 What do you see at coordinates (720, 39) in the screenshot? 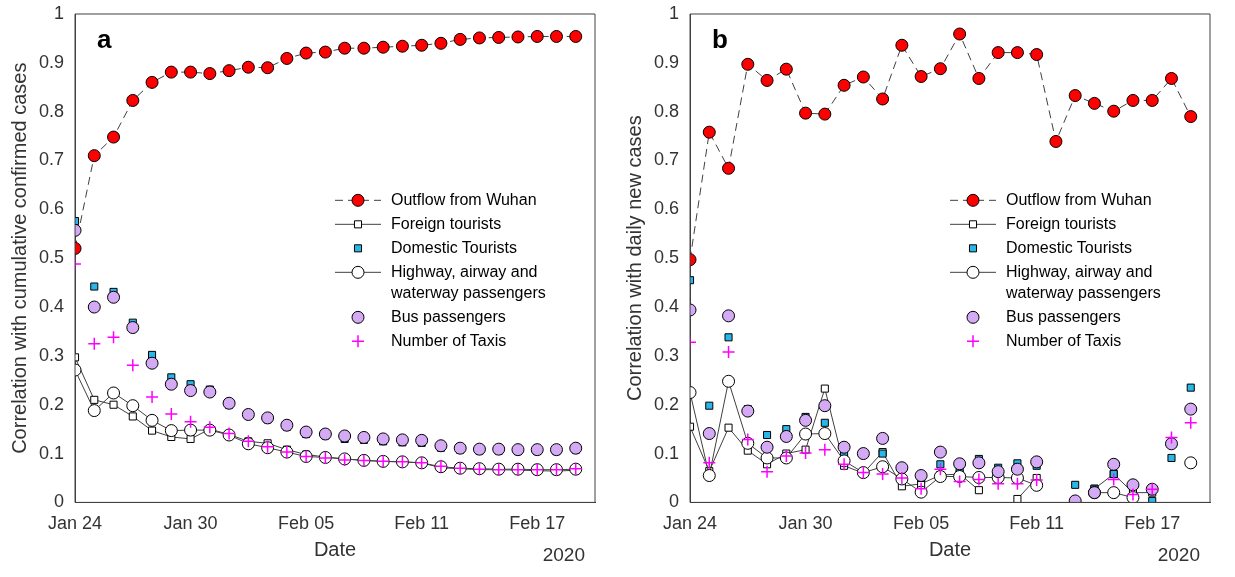
I see `annotation: b` at bounding box center [720, 39].